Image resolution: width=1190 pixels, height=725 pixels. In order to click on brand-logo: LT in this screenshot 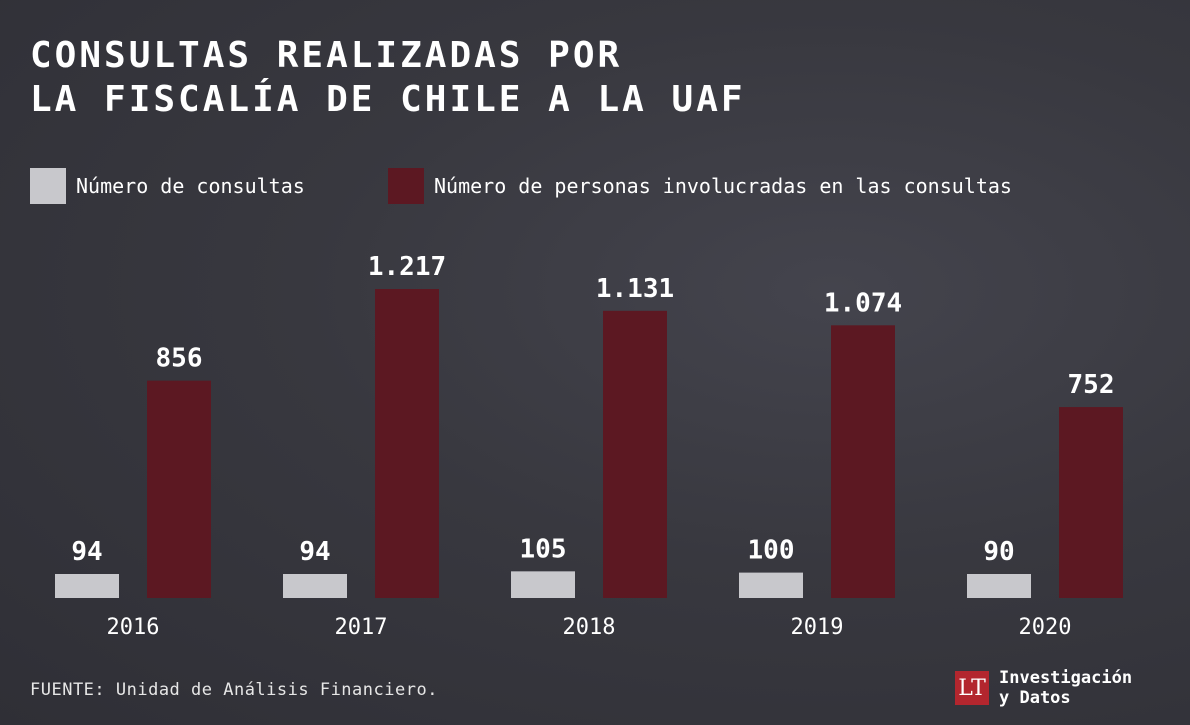, I will do `click(972, 688)`.